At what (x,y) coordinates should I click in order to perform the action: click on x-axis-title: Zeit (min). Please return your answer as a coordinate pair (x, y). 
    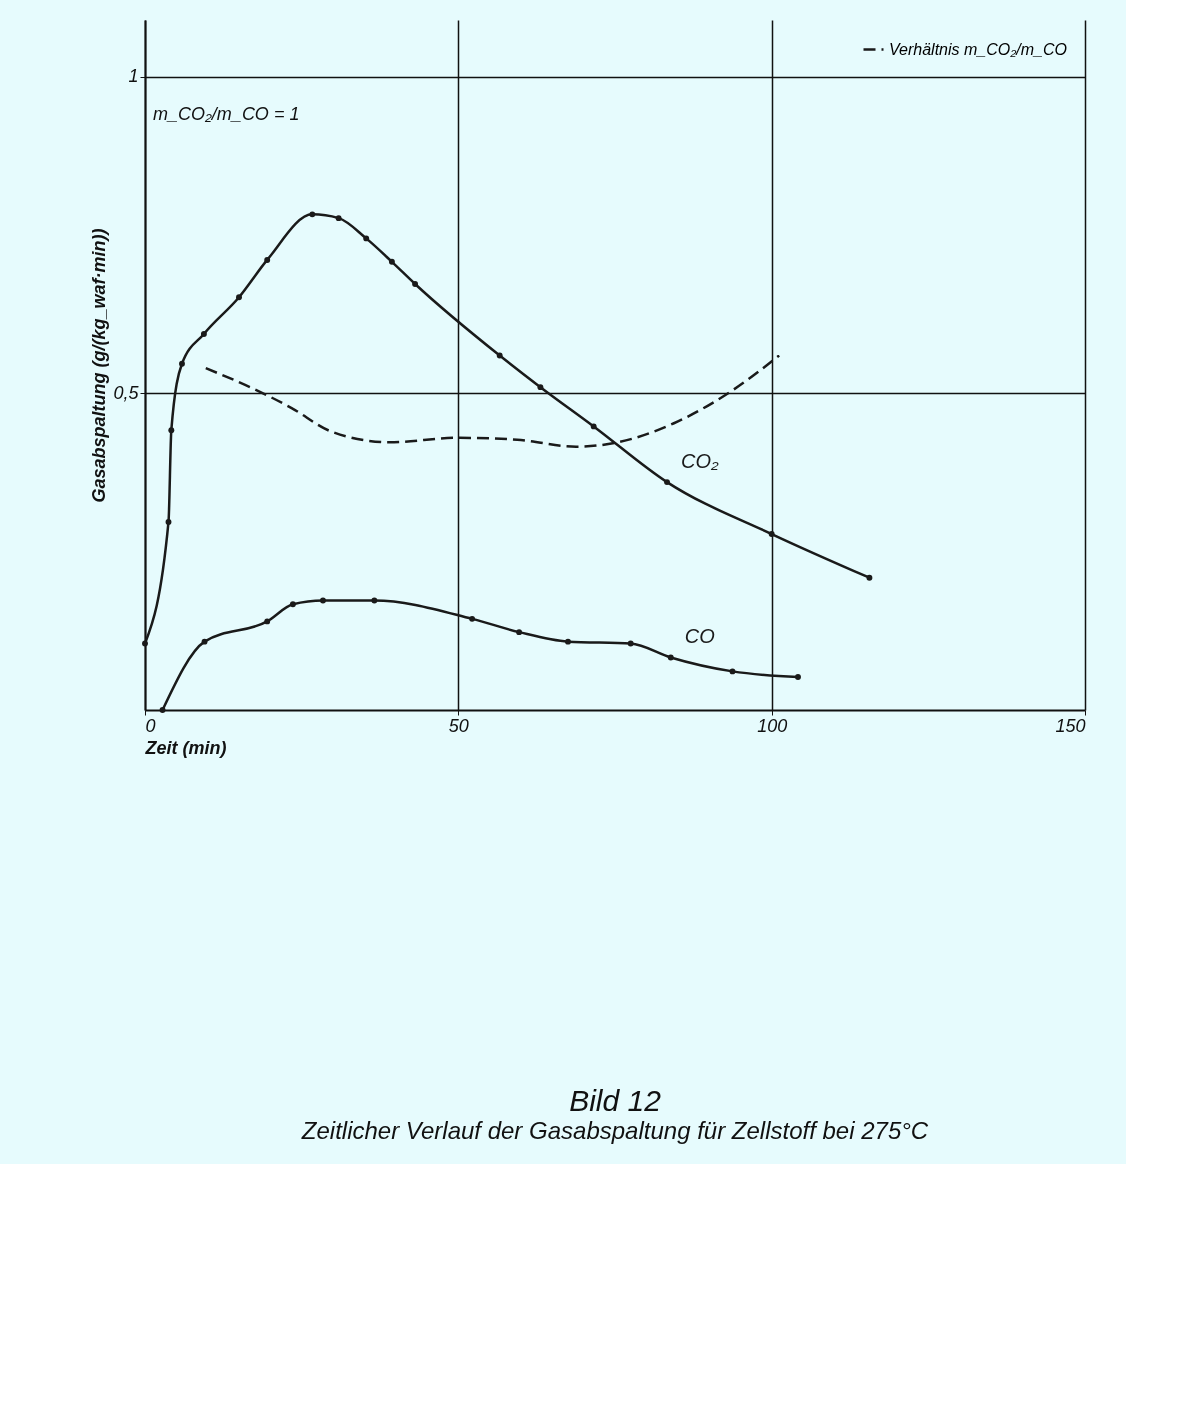
    Looking at the image, I should click on (185, 747).